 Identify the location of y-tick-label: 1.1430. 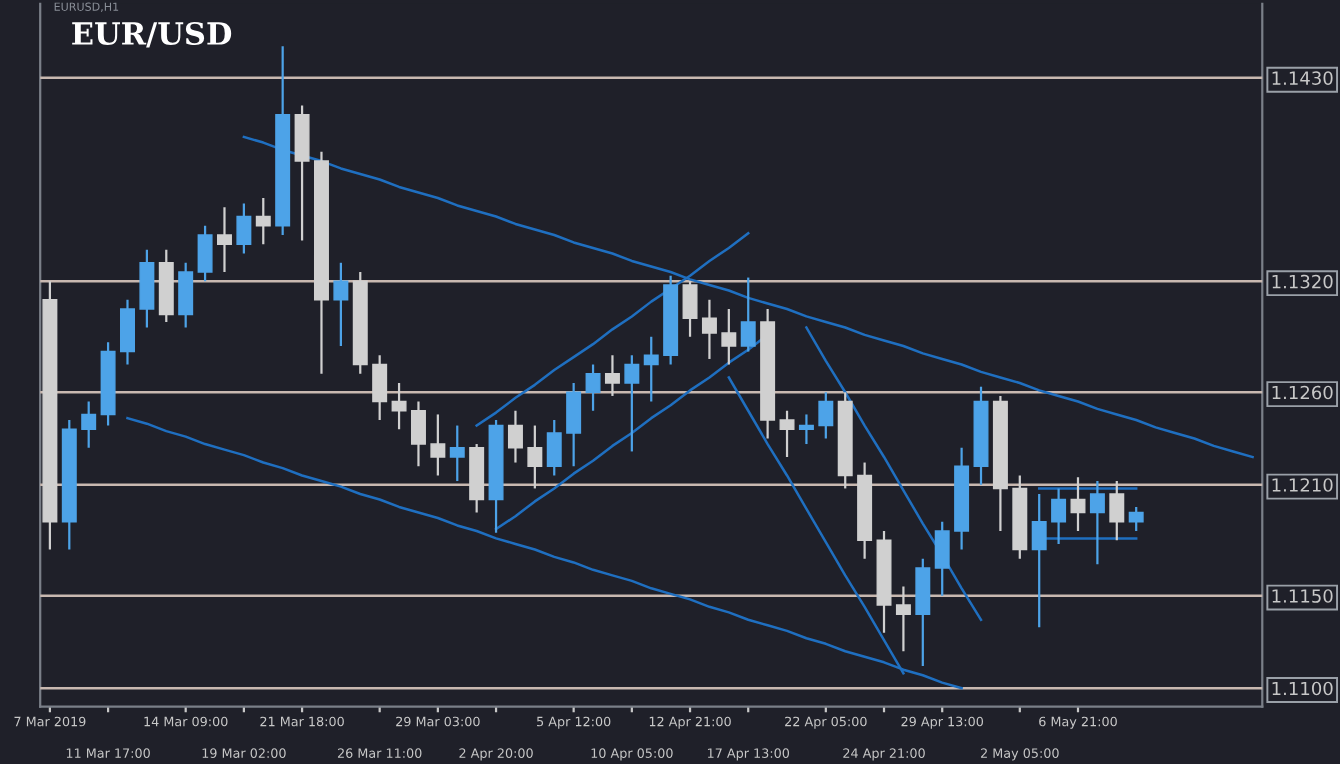
(1302, 78).